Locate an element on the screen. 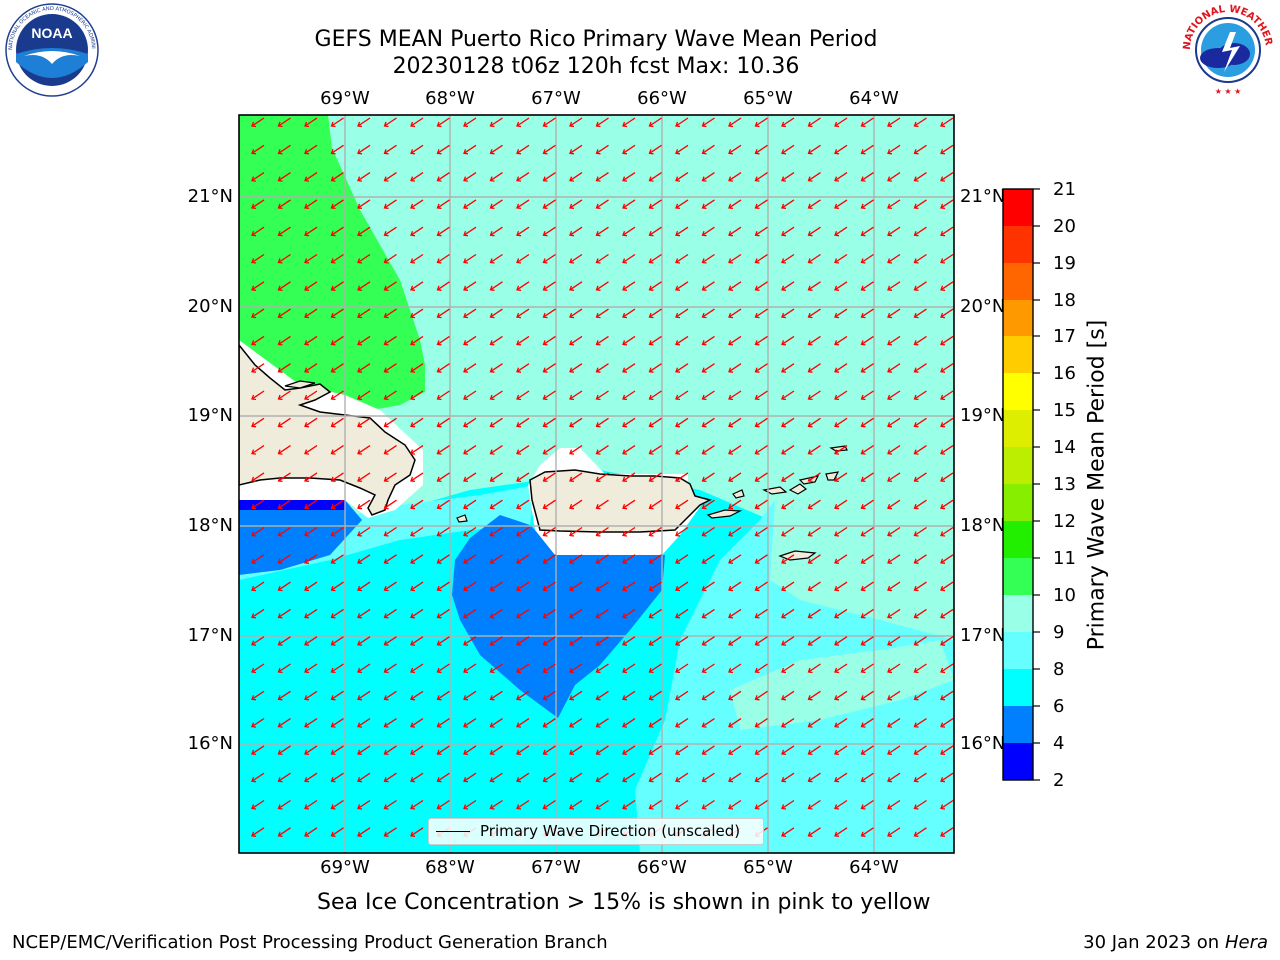  lat-label-left-19n: 19°N is located at coordinates (210, 415).